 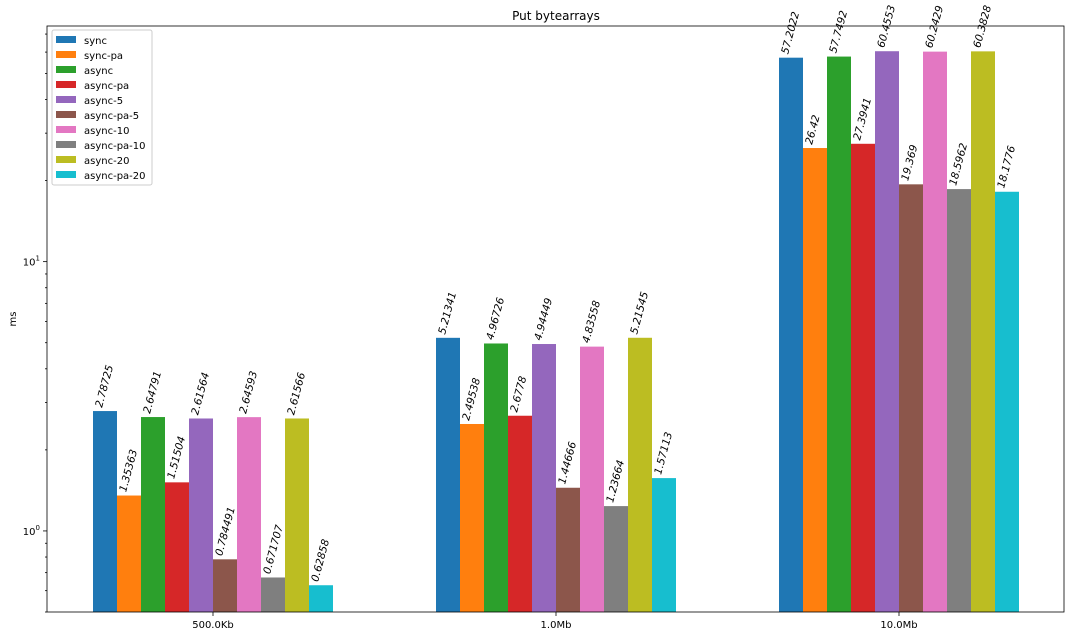 I want to click on y-tick-label: 10¹, so click(x=31, y=262).